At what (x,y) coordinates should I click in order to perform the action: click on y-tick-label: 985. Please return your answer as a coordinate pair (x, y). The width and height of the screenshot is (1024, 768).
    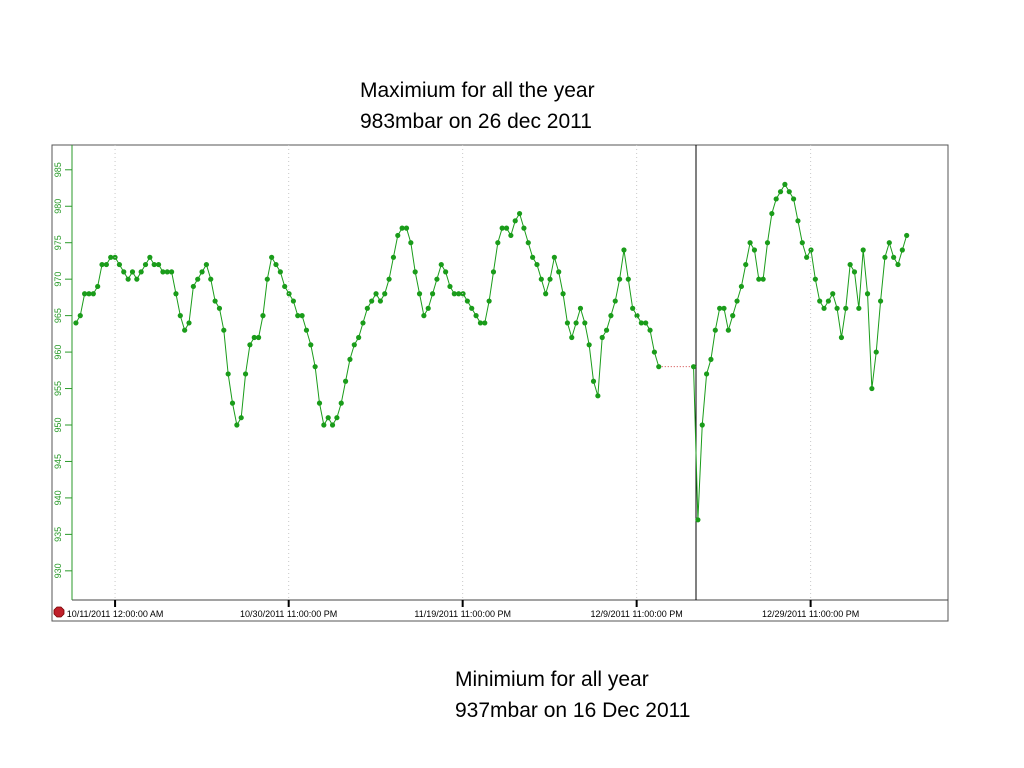
    Looking at the image, I should click on (58, 169).